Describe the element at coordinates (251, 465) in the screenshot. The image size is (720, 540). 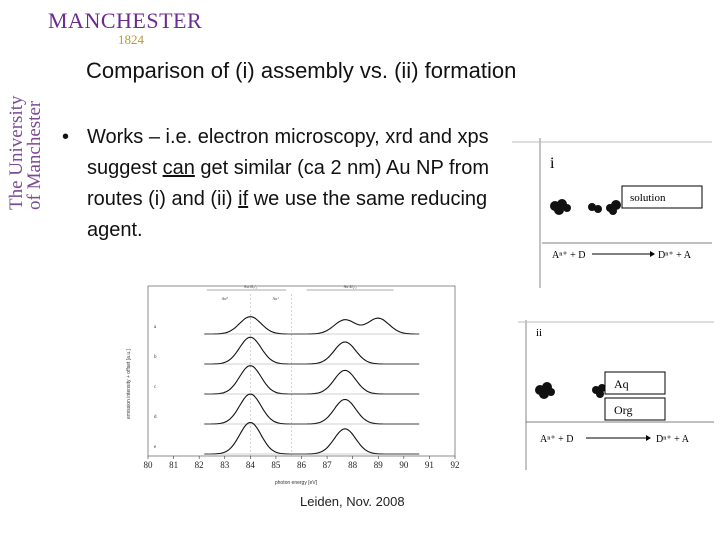
I see `x-tick-label: 84` at that location.